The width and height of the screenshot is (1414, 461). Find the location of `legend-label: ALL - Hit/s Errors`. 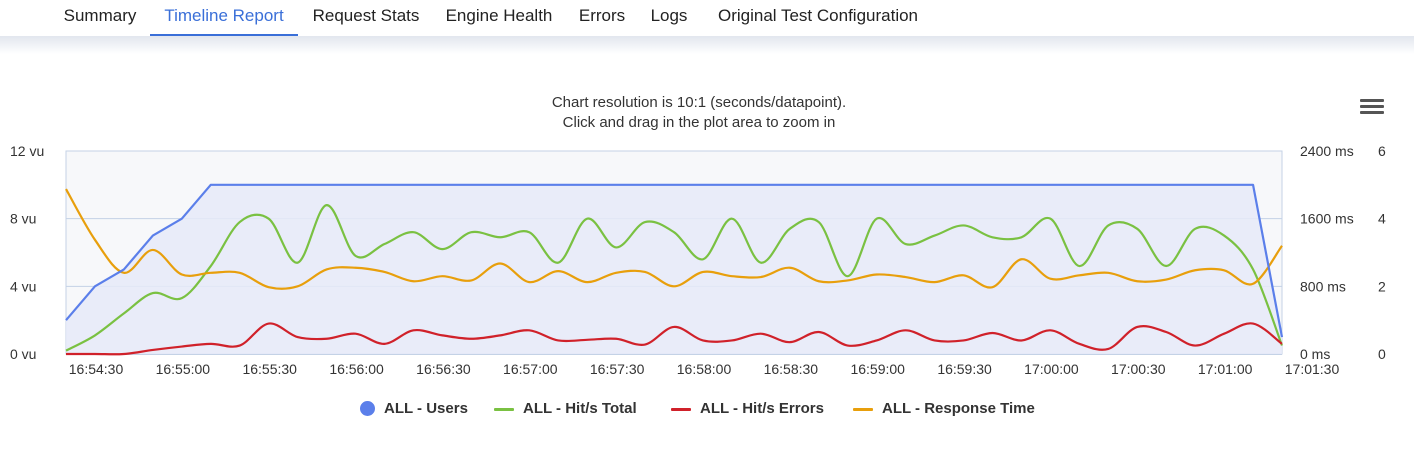

legend-label: ALL - Hit/s Errors is located at coordinates (762, 408).